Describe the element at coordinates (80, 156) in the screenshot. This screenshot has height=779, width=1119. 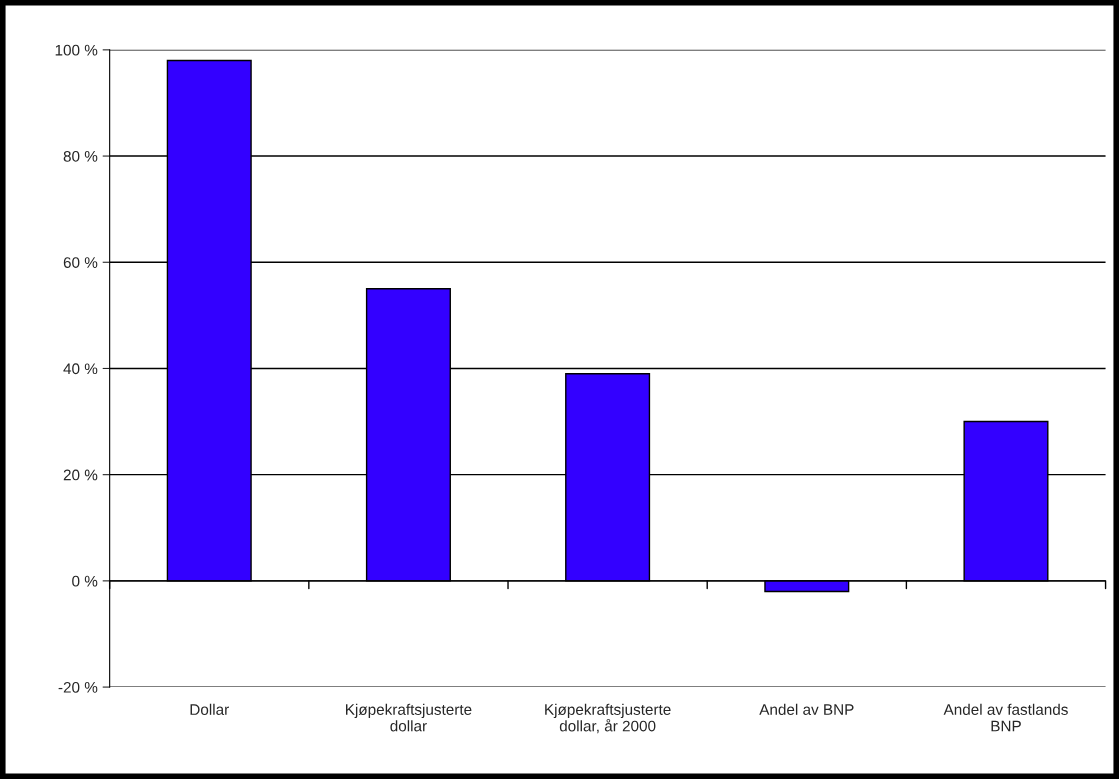
I see `y-tick-label: 80 %` at that location.